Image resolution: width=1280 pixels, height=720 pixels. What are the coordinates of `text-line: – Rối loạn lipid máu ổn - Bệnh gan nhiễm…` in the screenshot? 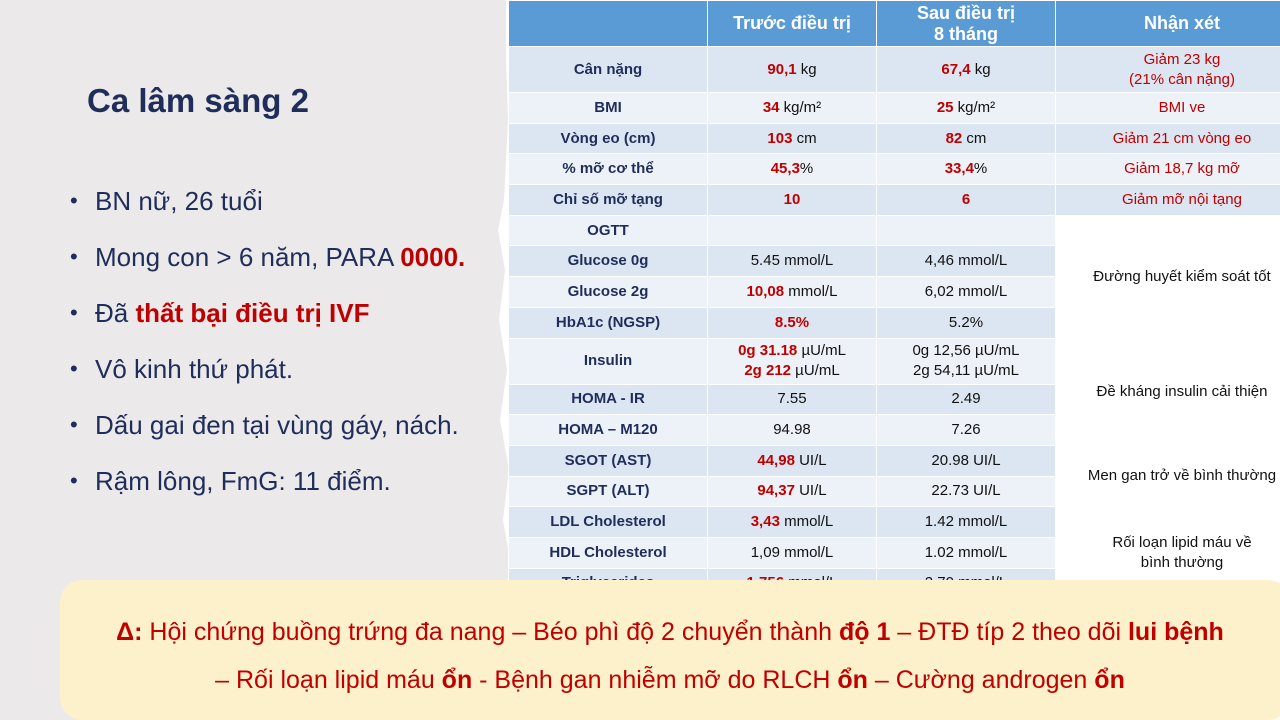 It's located at (670, 680).